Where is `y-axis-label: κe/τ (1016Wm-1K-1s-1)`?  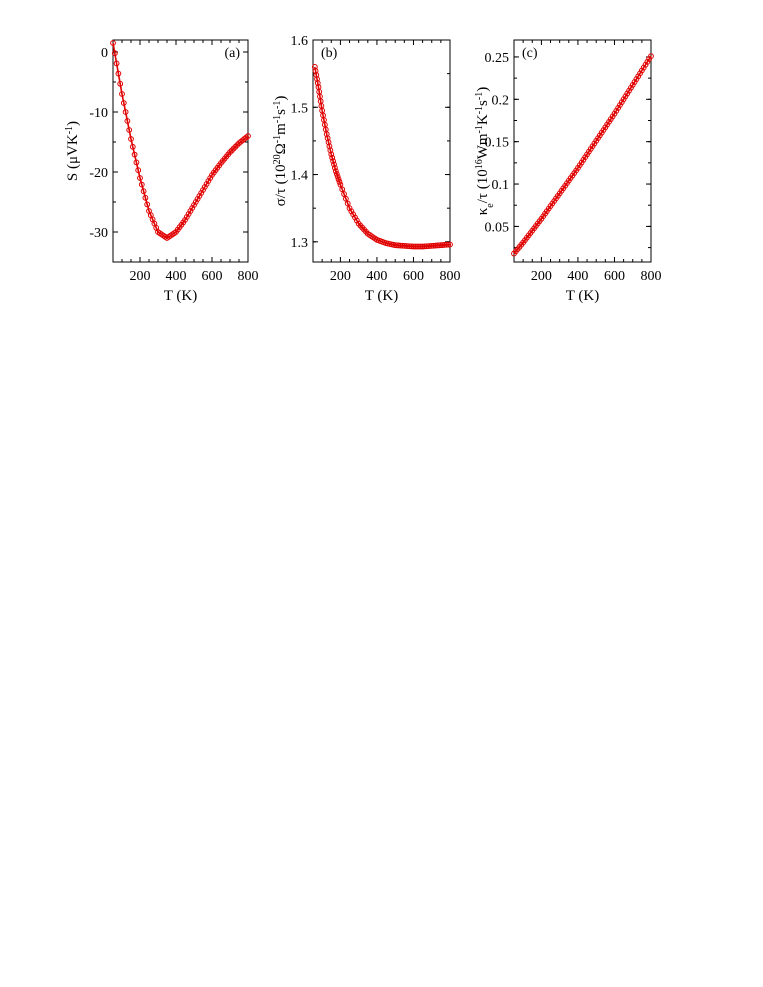
y-axis-label: κe/τ (1016Wm-1K-1s-1) is located at coordinates (485, 151).